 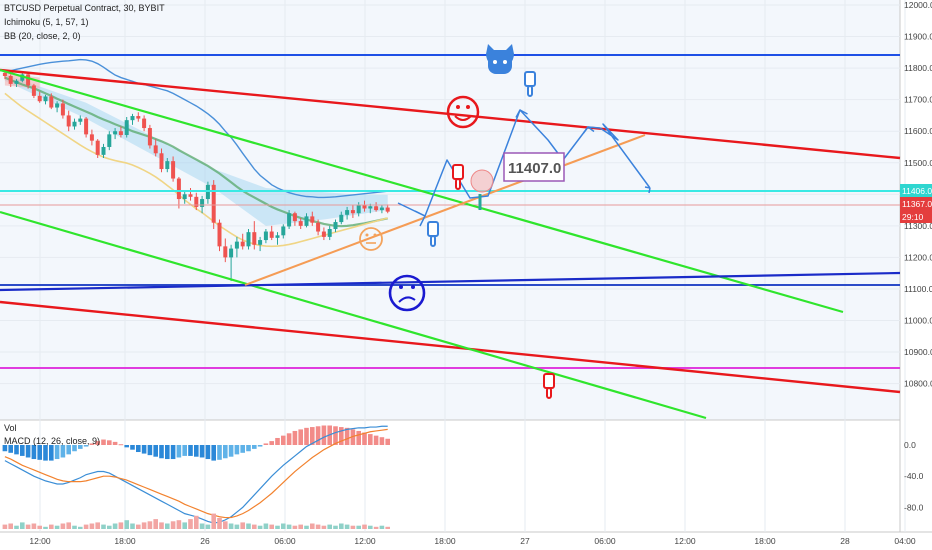 I want to click on neutral-outline, so click(x=371, y=239).